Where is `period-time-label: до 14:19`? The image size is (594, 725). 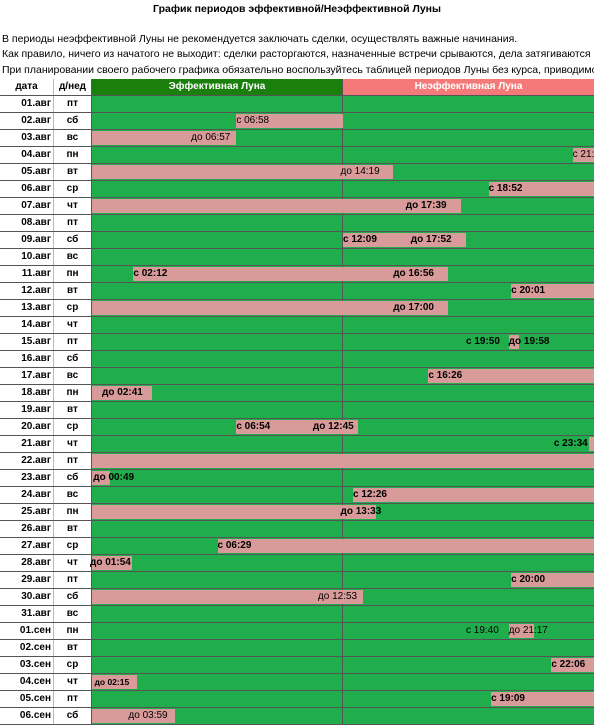 period-time-label: до 14:19 is located at coordinates (359, 172).